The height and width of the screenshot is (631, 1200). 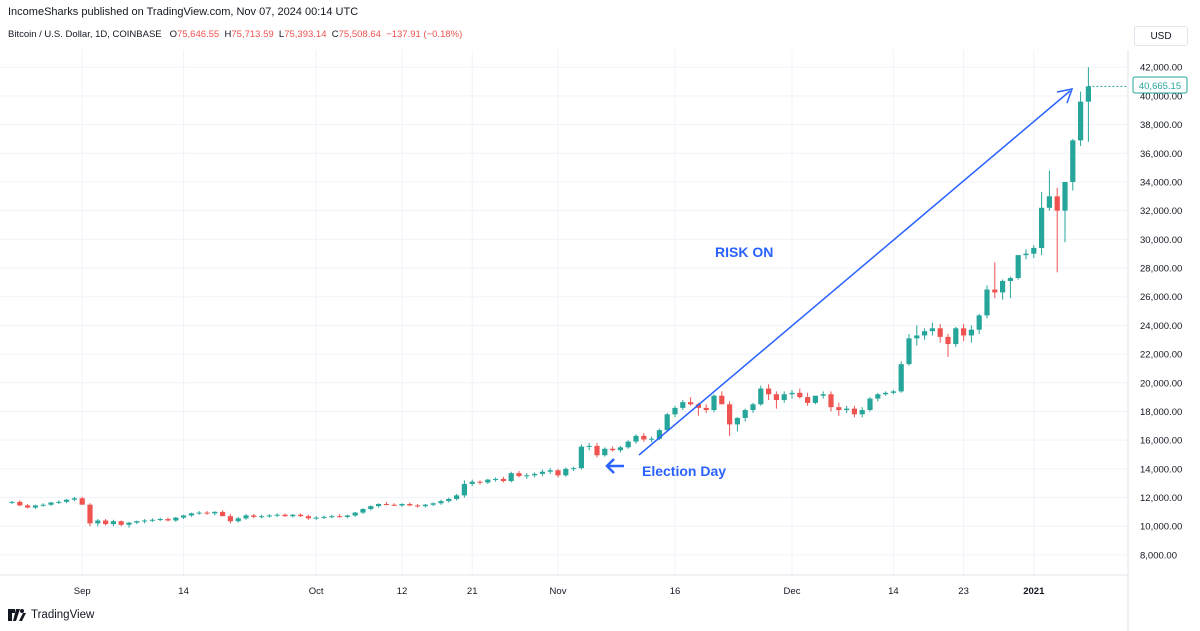 What do you see at coordinates (1161, 527) in the screenshot?
I see `y-tick-label: 10,000.00` at bounding box center [1161, 527].